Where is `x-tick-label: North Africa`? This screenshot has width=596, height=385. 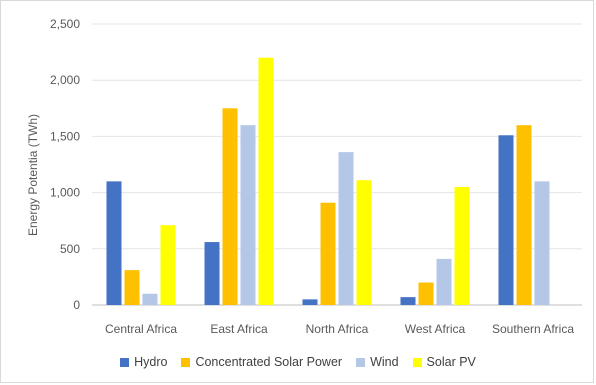
x-tick-label: North Africa is located at coordinates (337, 329).